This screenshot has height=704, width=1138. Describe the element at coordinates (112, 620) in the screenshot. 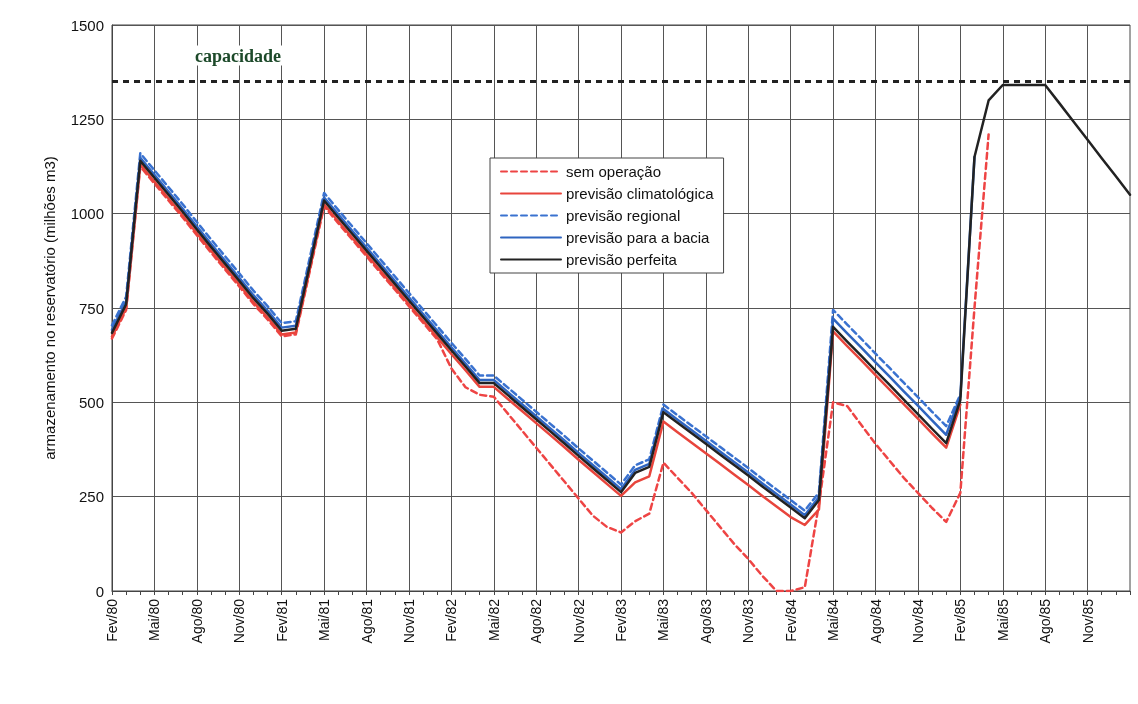

I see `x-tick-label: Fev/80` at that location.